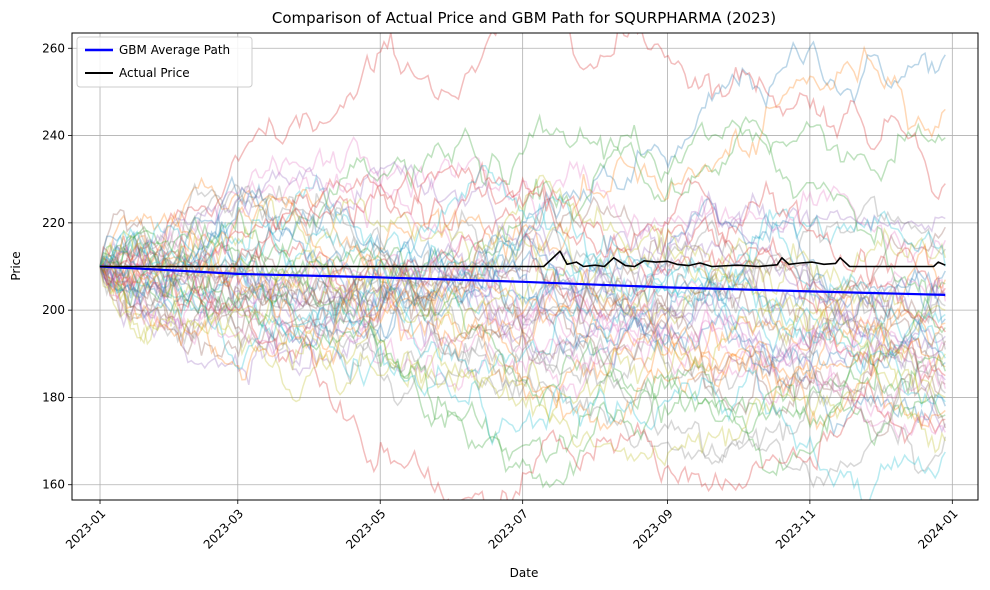  Describe the element at coordinates (16, 265) in the screenshot. I see `y-axis-label: Price` at that location.